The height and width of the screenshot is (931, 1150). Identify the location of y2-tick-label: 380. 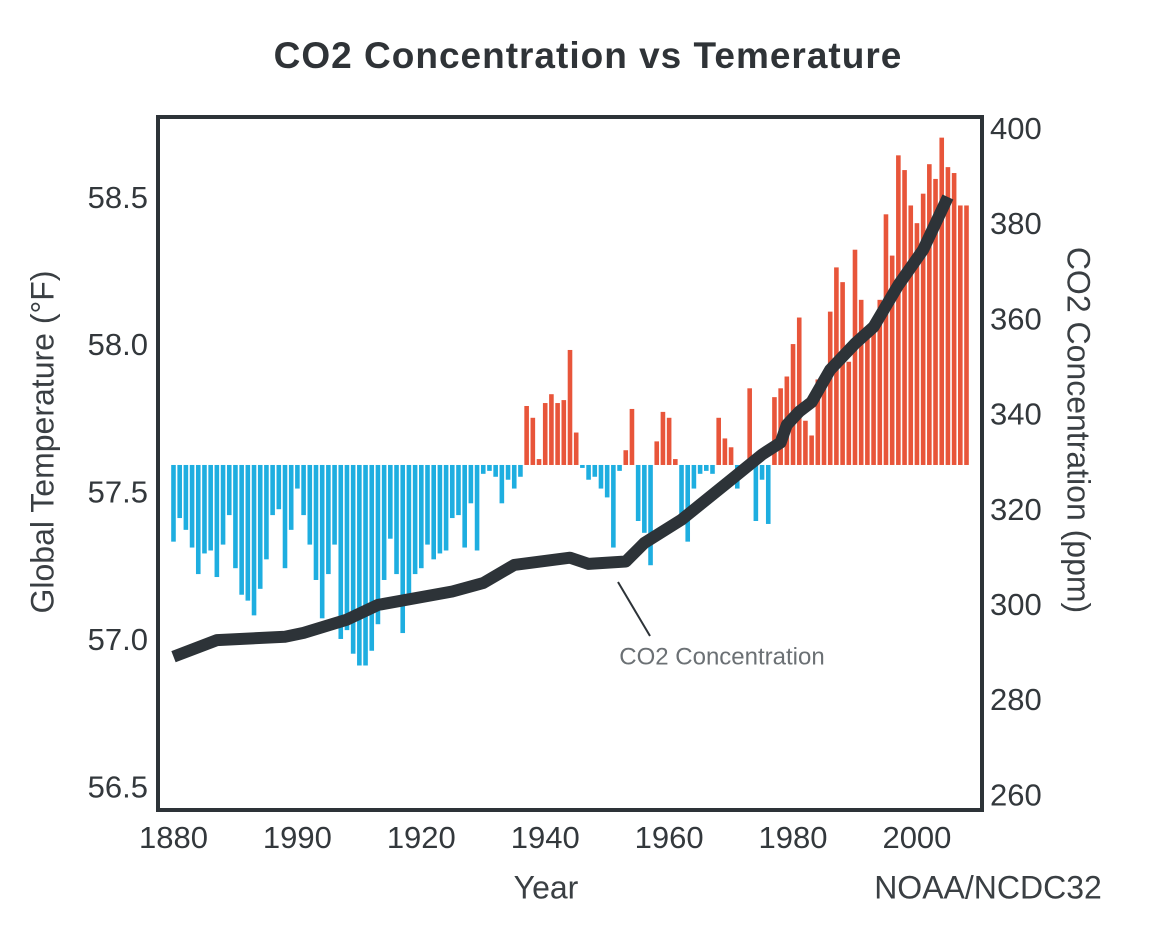
(1016, 223).